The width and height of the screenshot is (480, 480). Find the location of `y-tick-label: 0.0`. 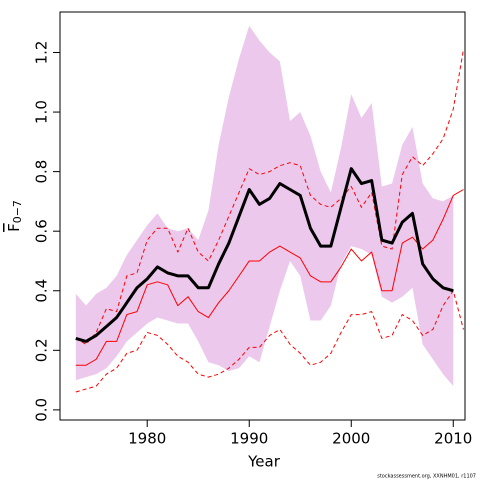

y-tick-label: 0.0 is located at coordinates (42, 410).